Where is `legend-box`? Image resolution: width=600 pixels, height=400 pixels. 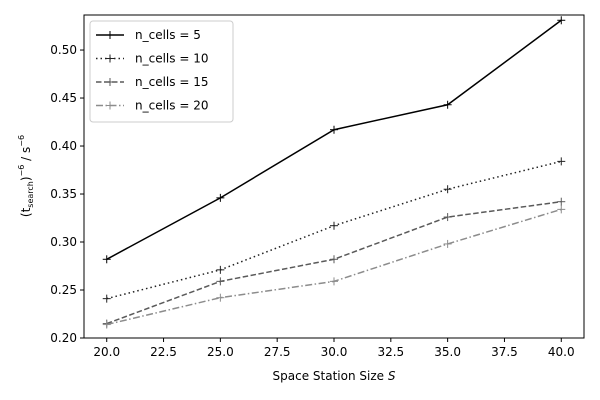
legend-box is located at coordinates (161, 71).